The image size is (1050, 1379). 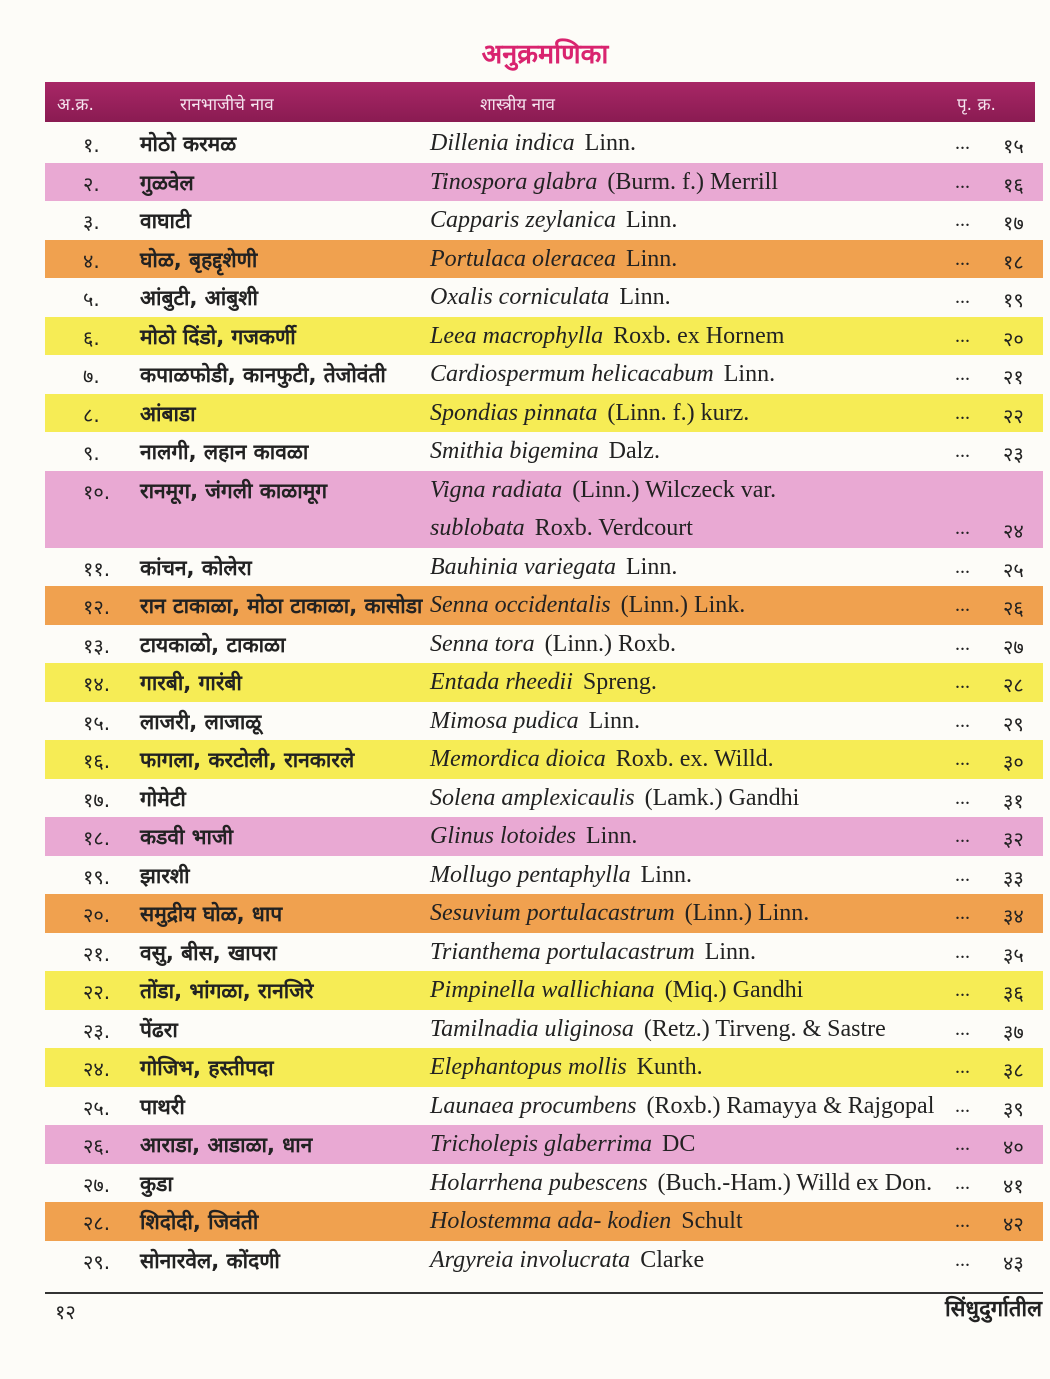 What do you see at coordinates (199, 1222) in the screenshot?
I see `local-name: शिदोदी, जिवंती` at bounding box center [199, 1222].